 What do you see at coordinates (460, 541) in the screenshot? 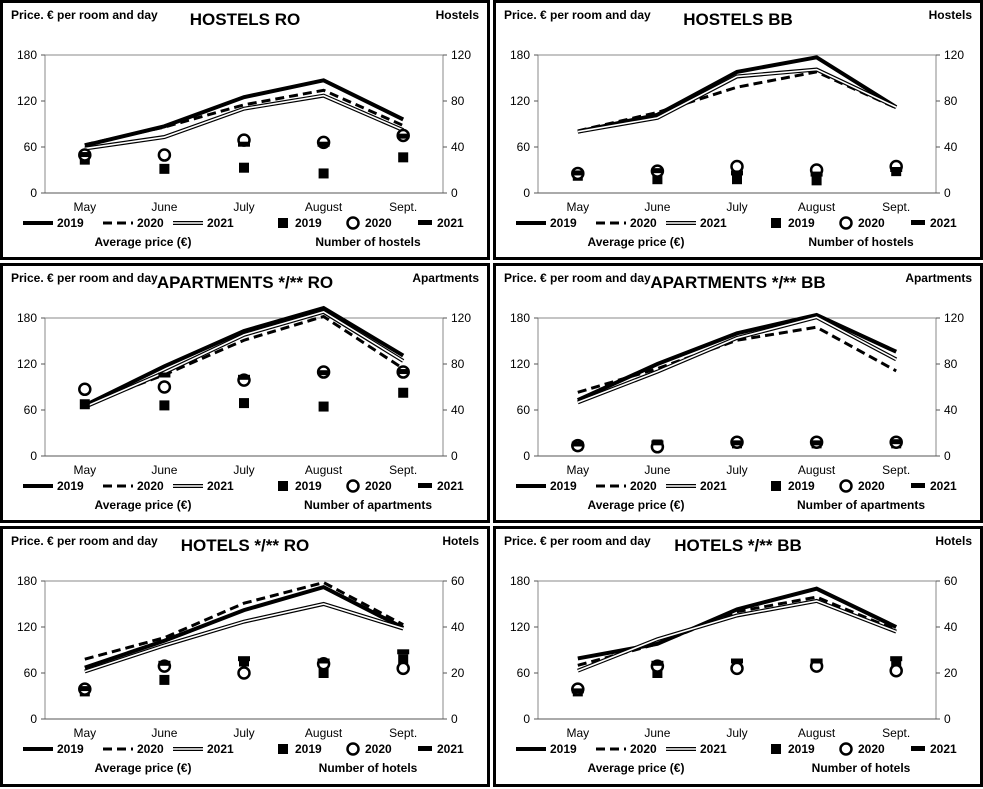
I see `right-axis-title: Hotels` at bounding box center [460, 541].